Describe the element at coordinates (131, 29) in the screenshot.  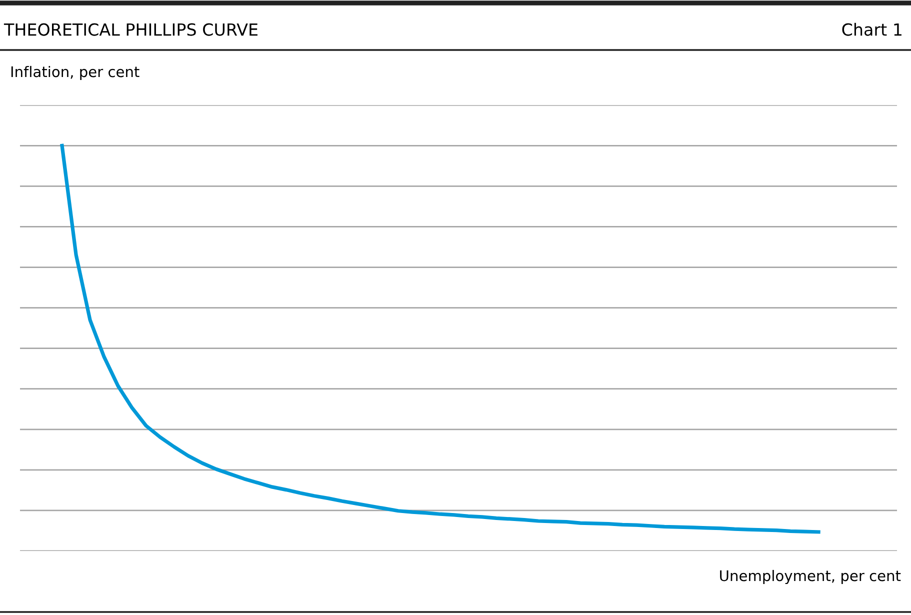
I see `chart-title: THEORETICAL PHILLIPS CURVE` at that location.